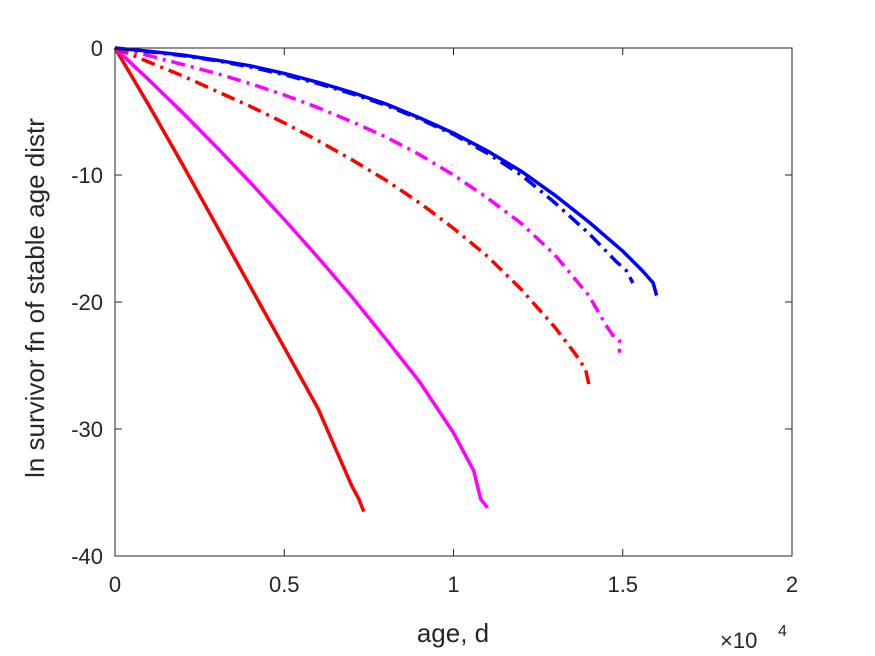 This screenshot has height=656, width=875. I want to click on x-axis-label: age, d, so click(453, 633).